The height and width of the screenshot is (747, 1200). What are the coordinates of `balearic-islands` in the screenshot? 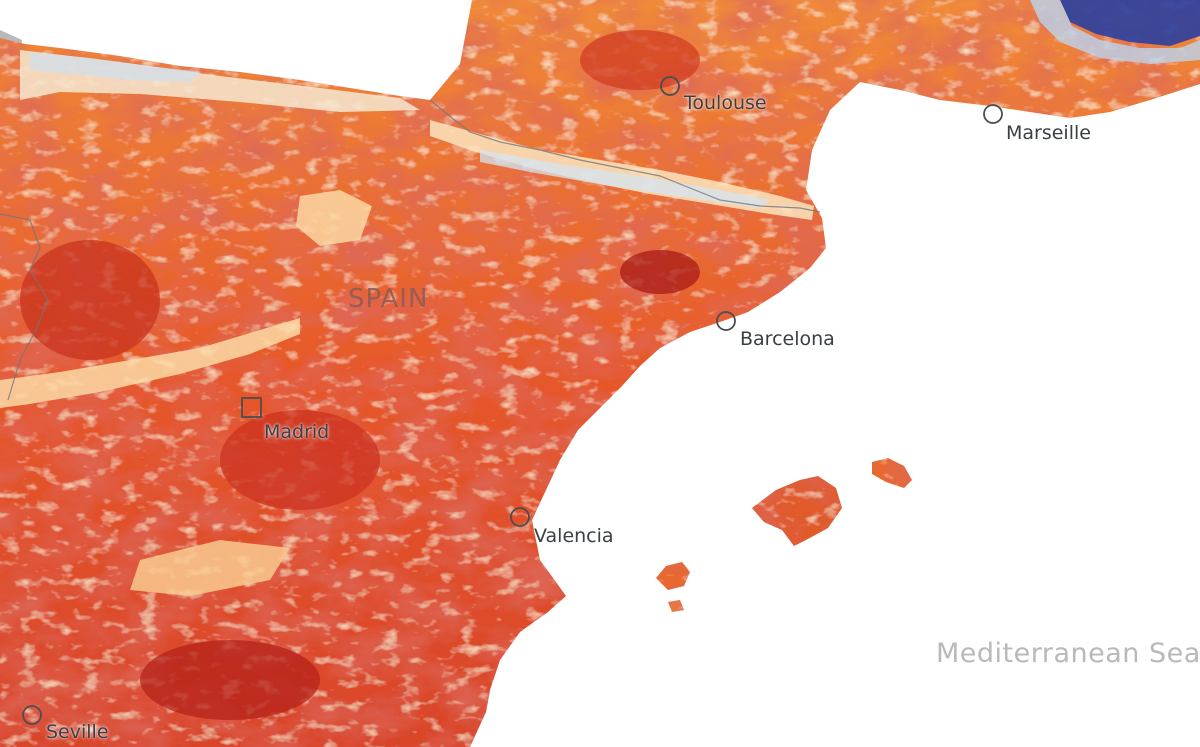 It's located at (784, 535).